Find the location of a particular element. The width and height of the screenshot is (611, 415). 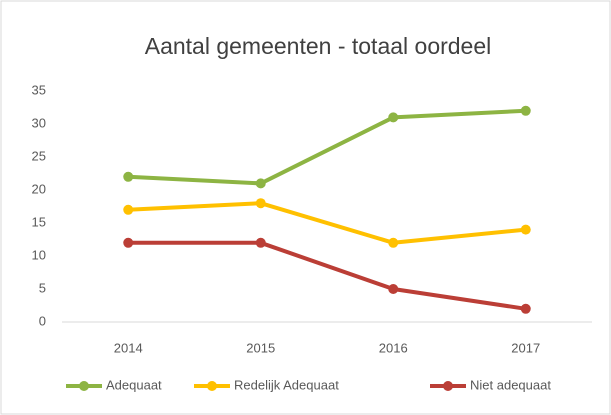

x-tick-label: 2015 is located at coordinates (260, 347).